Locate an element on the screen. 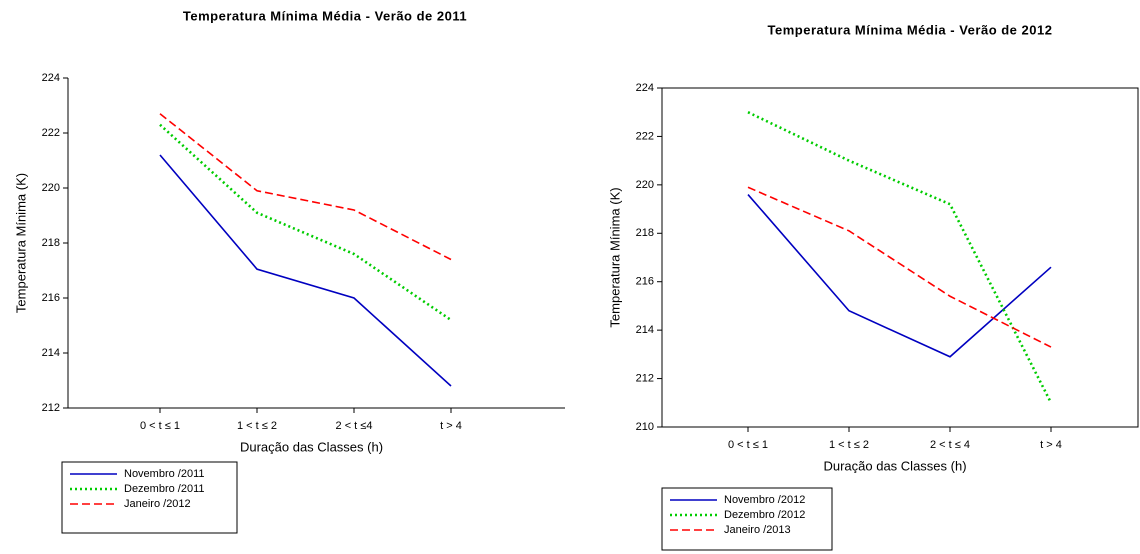  legend-label: Janeiro /2013 is located at coordinates (757, 530).